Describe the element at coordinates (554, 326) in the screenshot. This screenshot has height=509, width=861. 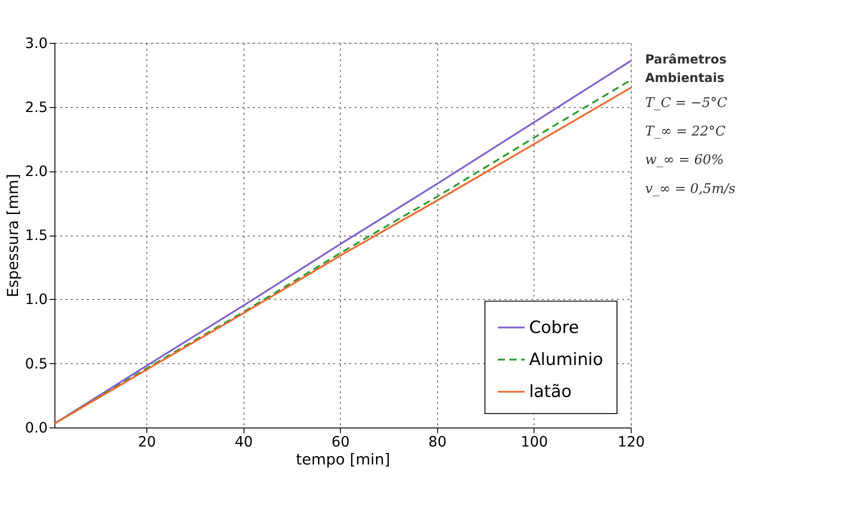
I see `legend-label: Cobre` at that location.